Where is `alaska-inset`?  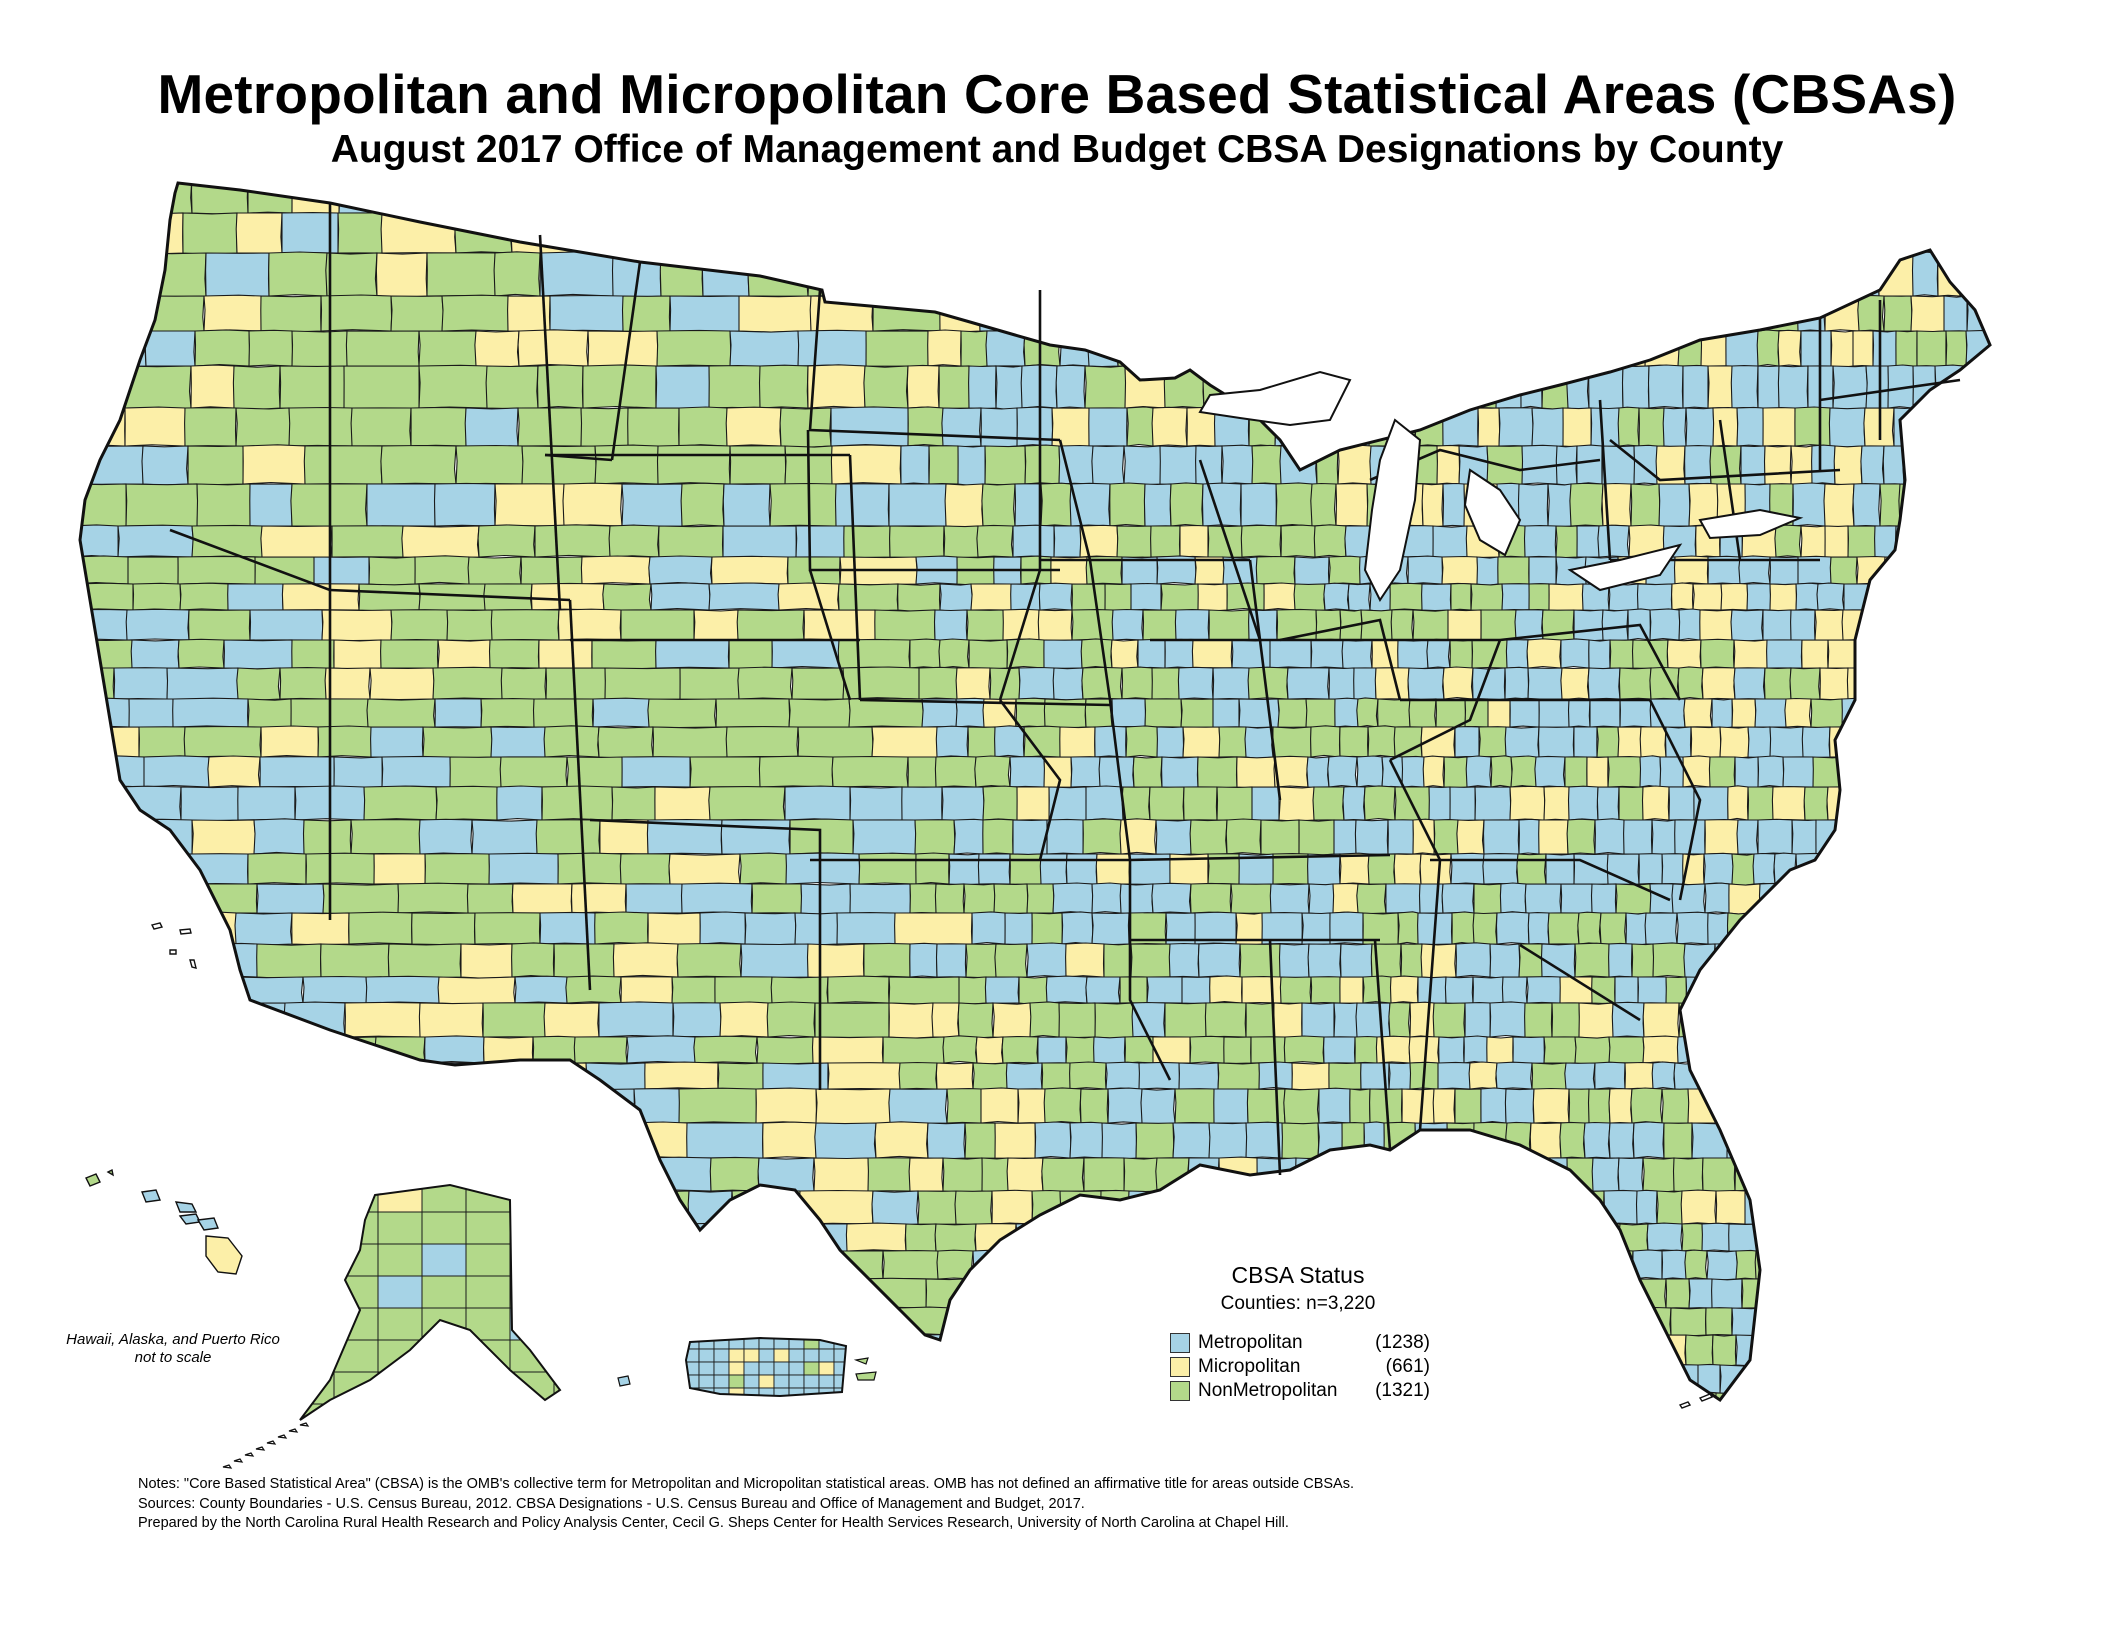 alaska-inset is located at coordinates (392, 1326).